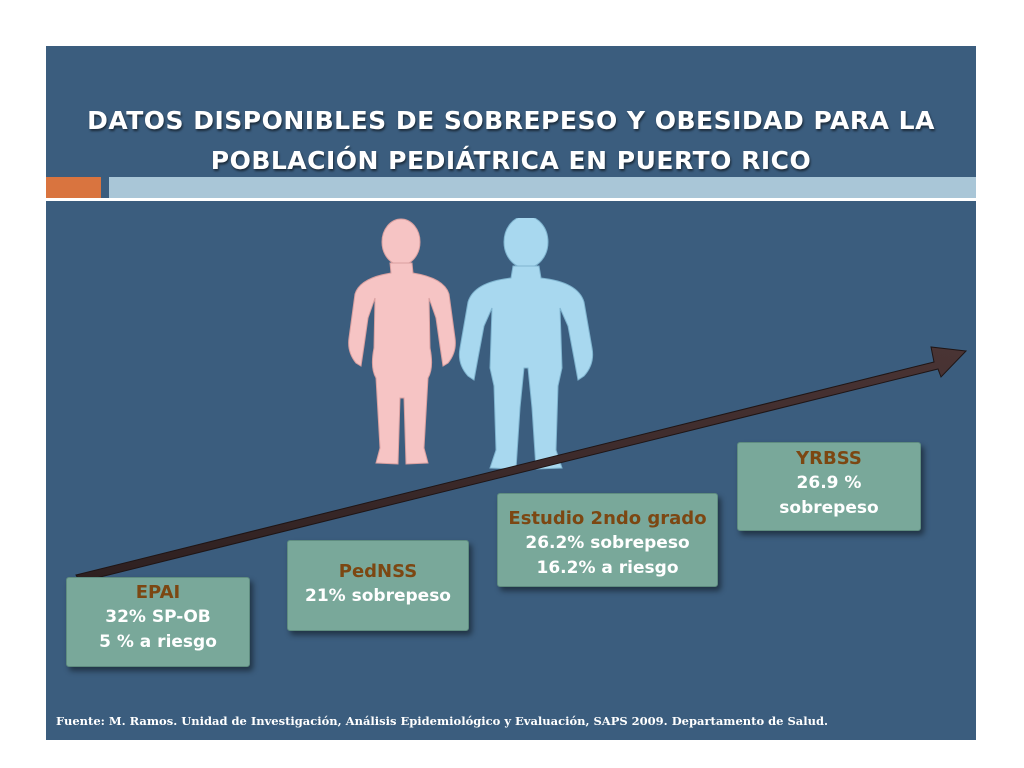 This screenshot has height=768, width=1024. Describe the element at coordinates (73, 187) in the screenshot. I see `accent-bar-orange` at that location.